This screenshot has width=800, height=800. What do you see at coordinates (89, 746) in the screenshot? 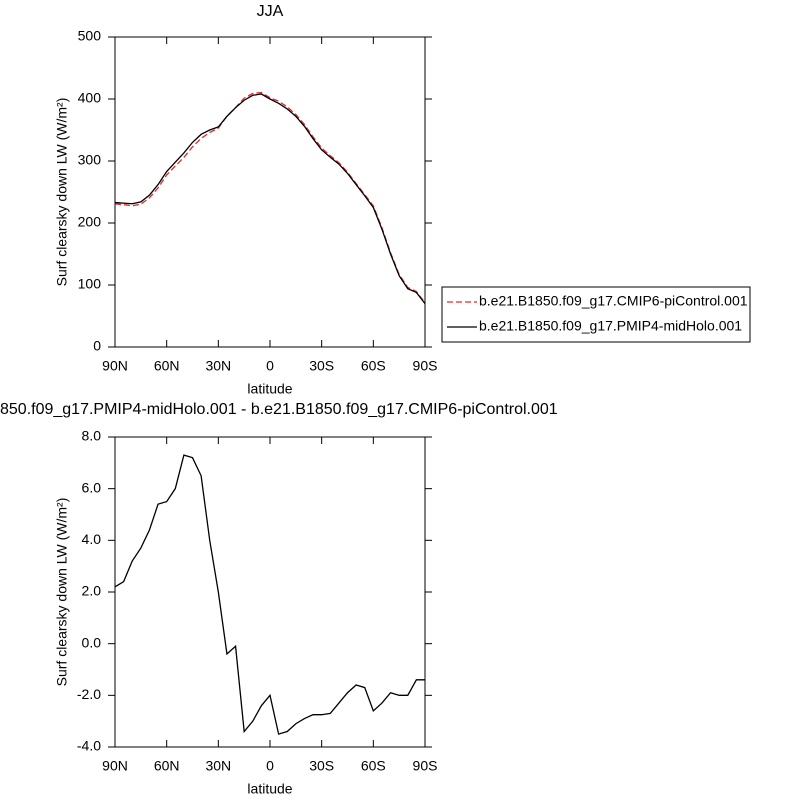
I see `y-tick-label: -4.0` at bounding box center [89, 746].